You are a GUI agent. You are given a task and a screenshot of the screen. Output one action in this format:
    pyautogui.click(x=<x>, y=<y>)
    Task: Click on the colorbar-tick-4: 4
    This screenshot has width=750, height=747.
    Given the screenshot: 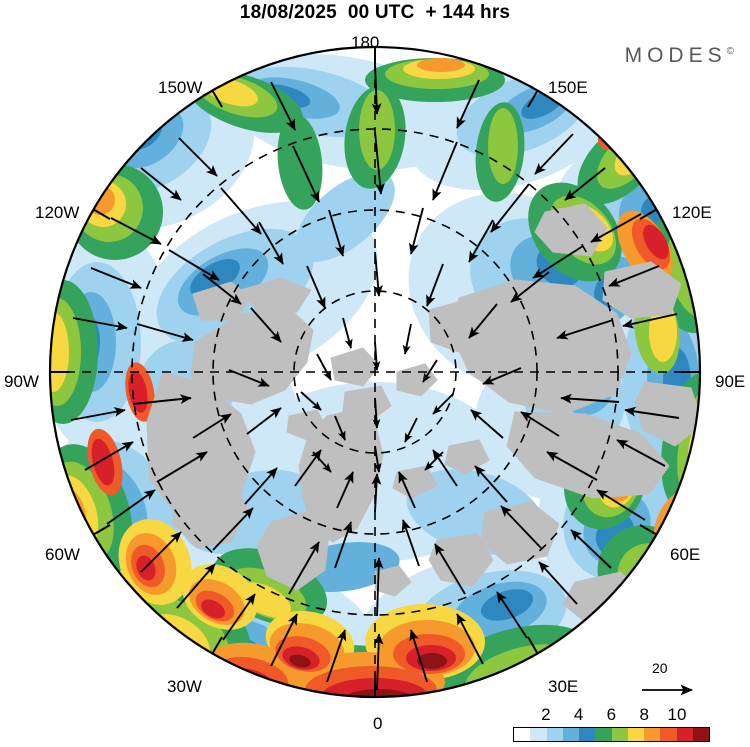 What is the action you would take?
    pyautogui.click(x=578, y=714)
    